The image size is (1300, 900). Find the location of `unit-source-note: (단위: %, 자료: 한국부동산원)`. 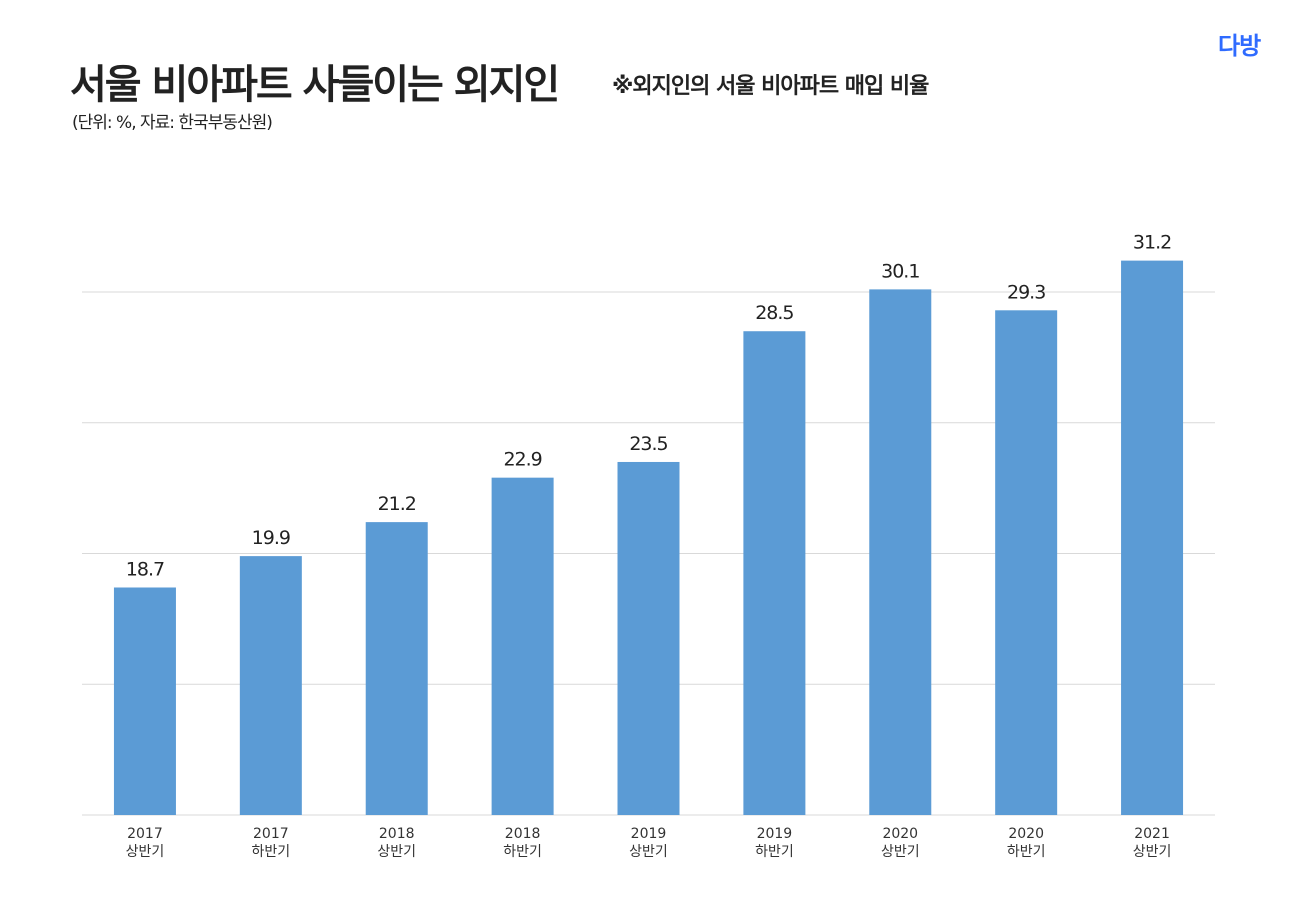

unit-source-note: (단위: %, 자료: 한국부동산원) is located at coordinates (172, 123).